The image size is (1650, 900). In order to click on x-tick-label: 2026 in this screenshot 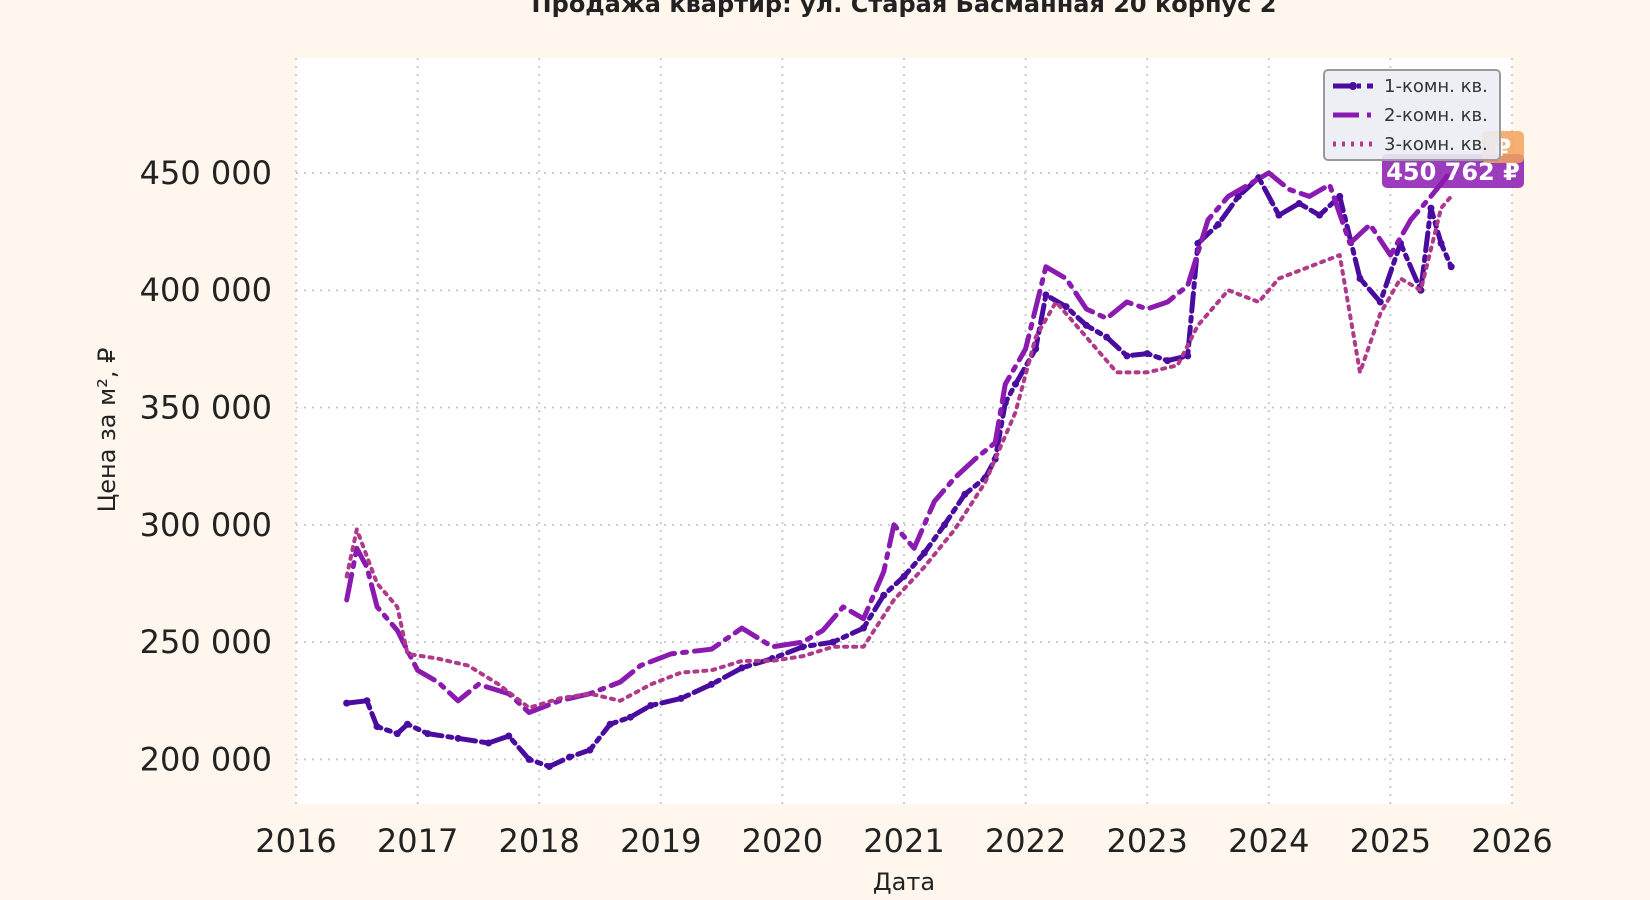, I will do `click(1511, 841)`.